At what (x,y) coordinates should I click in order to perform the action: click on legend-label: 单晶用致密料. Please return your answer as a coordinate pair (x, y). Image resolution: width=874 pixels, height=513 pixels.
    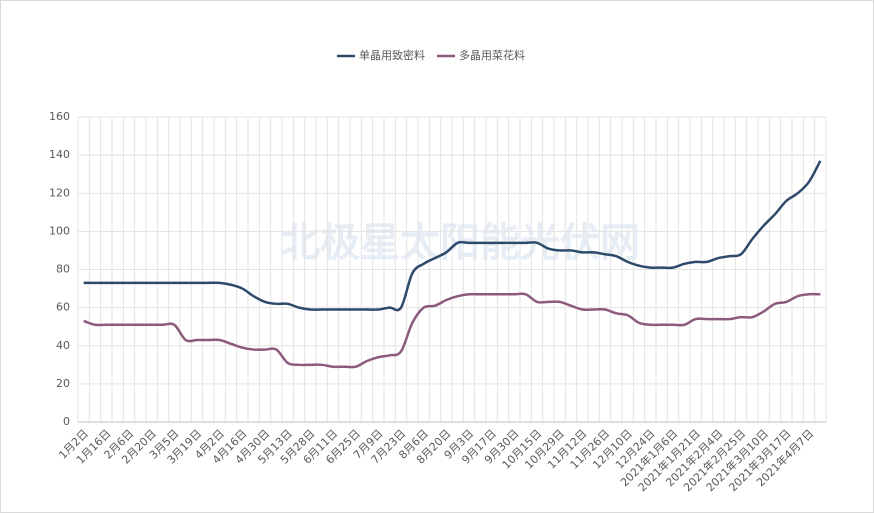
    Looking at the image, I should click on (392, 55).